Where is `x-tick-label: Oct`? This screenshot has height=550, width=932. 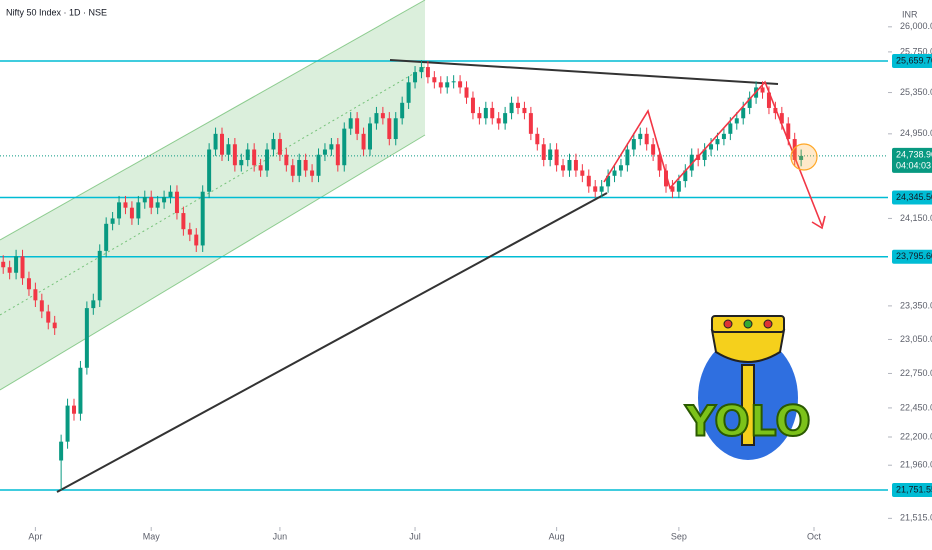
x-tick-label: Oct is located at coordinates (814, 536).